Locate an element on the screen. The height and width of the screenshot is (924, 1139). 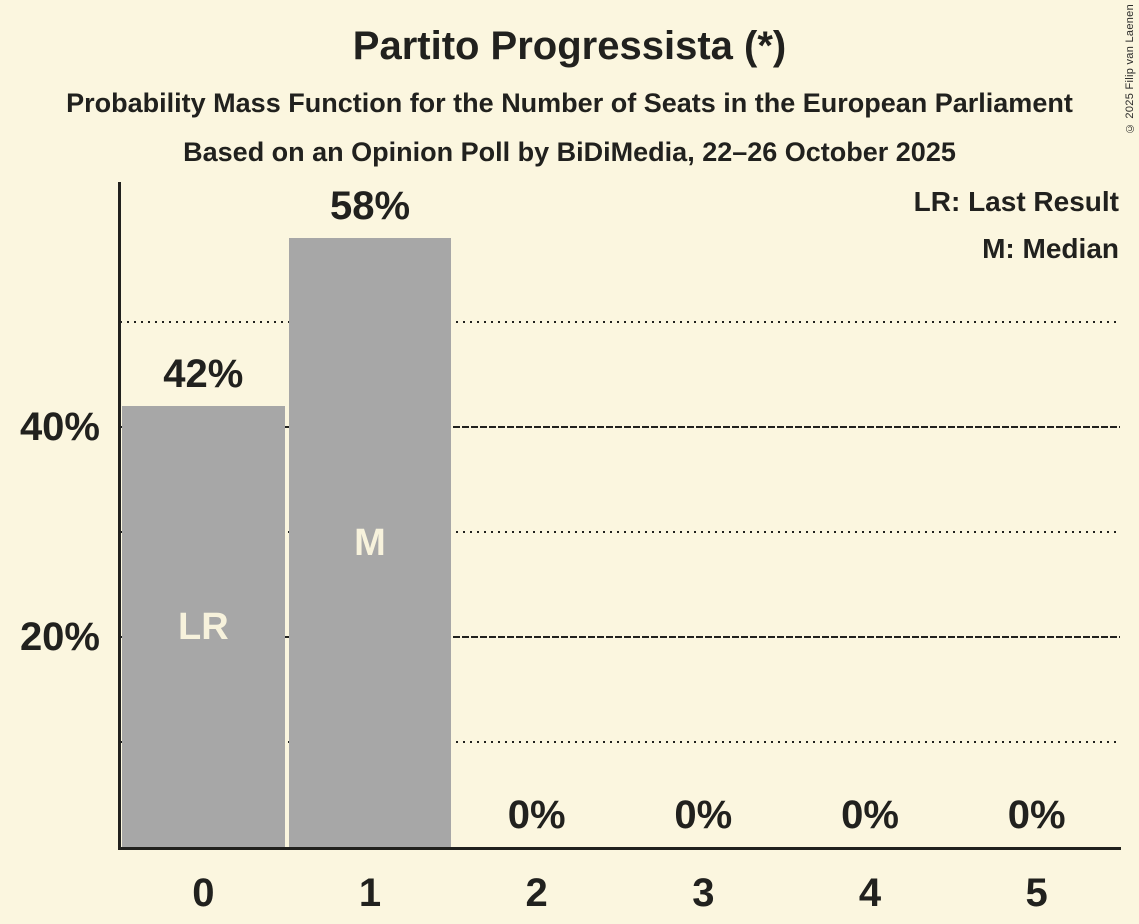
y-axis-line is located at coordinates (119, 516).